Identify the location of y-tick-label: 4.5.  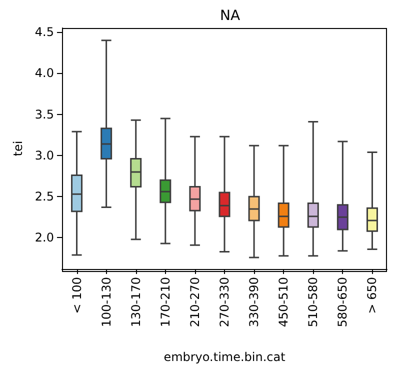
(44, 32).